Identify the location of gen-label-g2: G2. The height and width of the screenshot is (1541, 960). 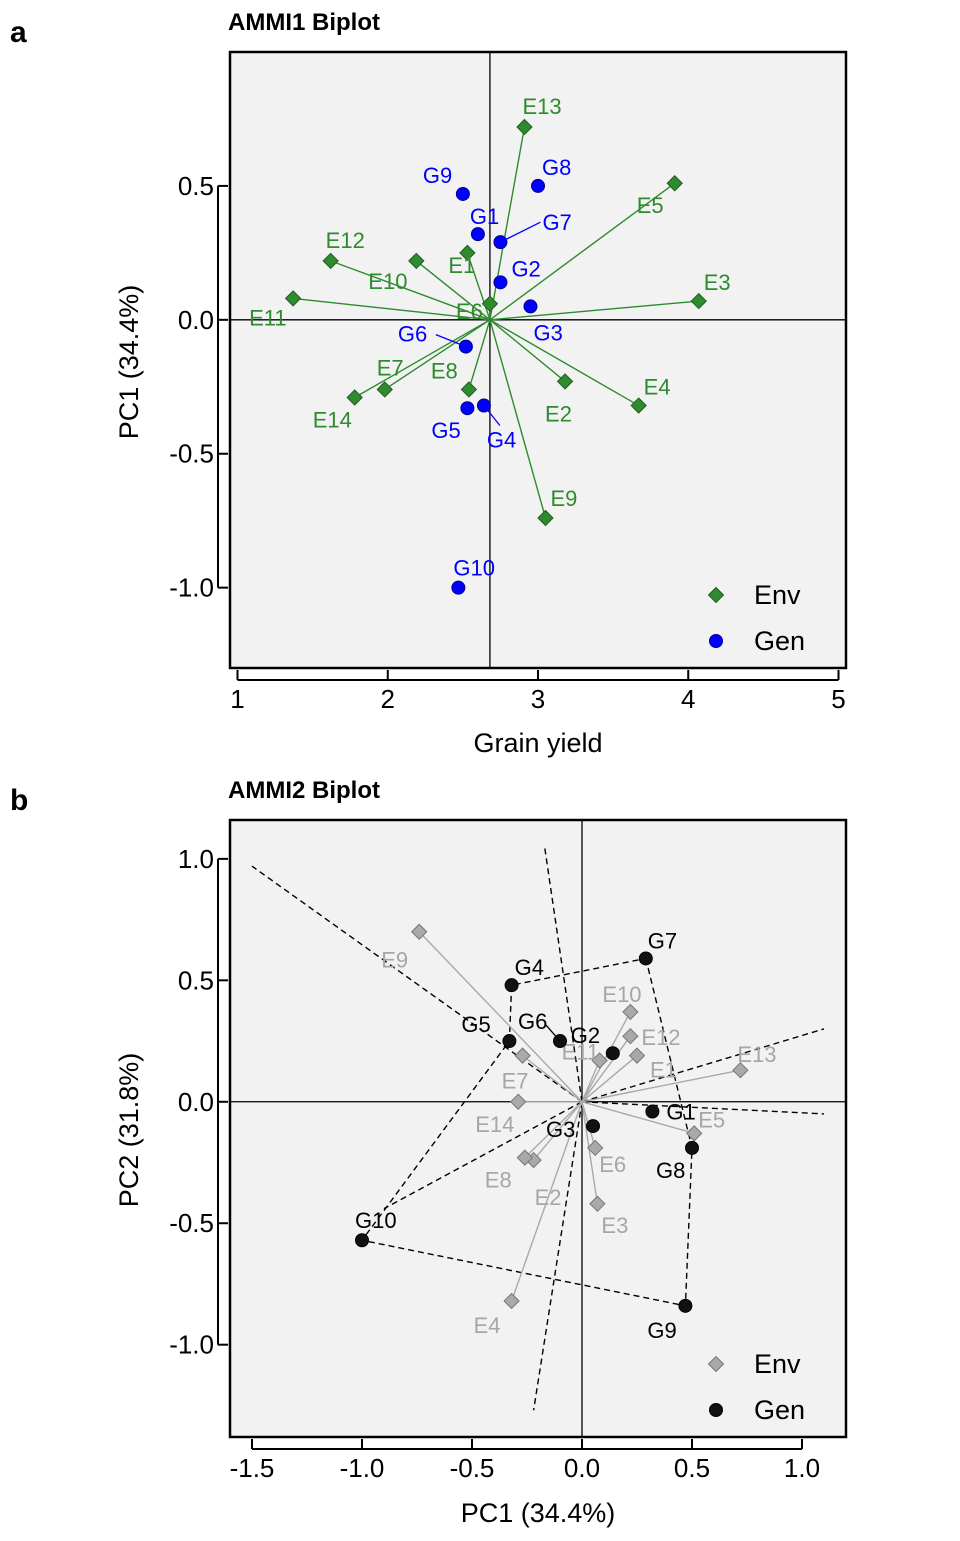
(585, 1035).